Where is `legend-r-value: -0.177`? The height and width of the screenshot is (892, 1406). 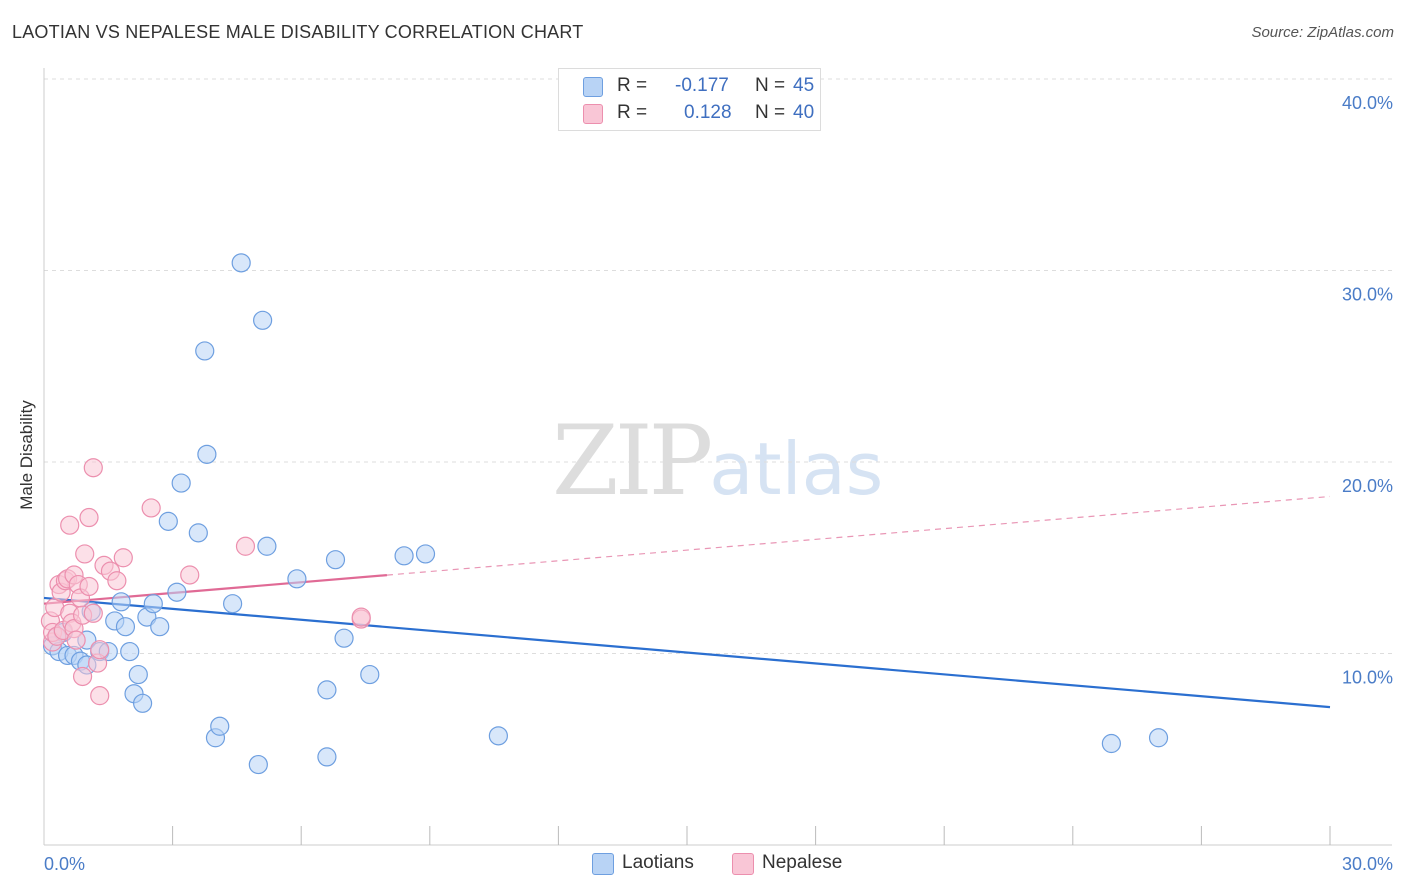 legend-r-value: -0.177 is located at coordinates (702, 85).